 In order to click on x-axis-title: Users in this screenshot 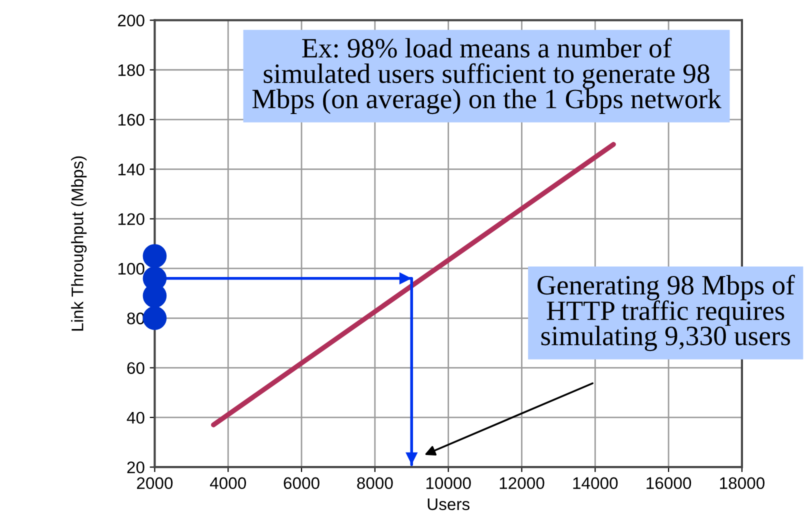, I will do `click(449, 504)`.